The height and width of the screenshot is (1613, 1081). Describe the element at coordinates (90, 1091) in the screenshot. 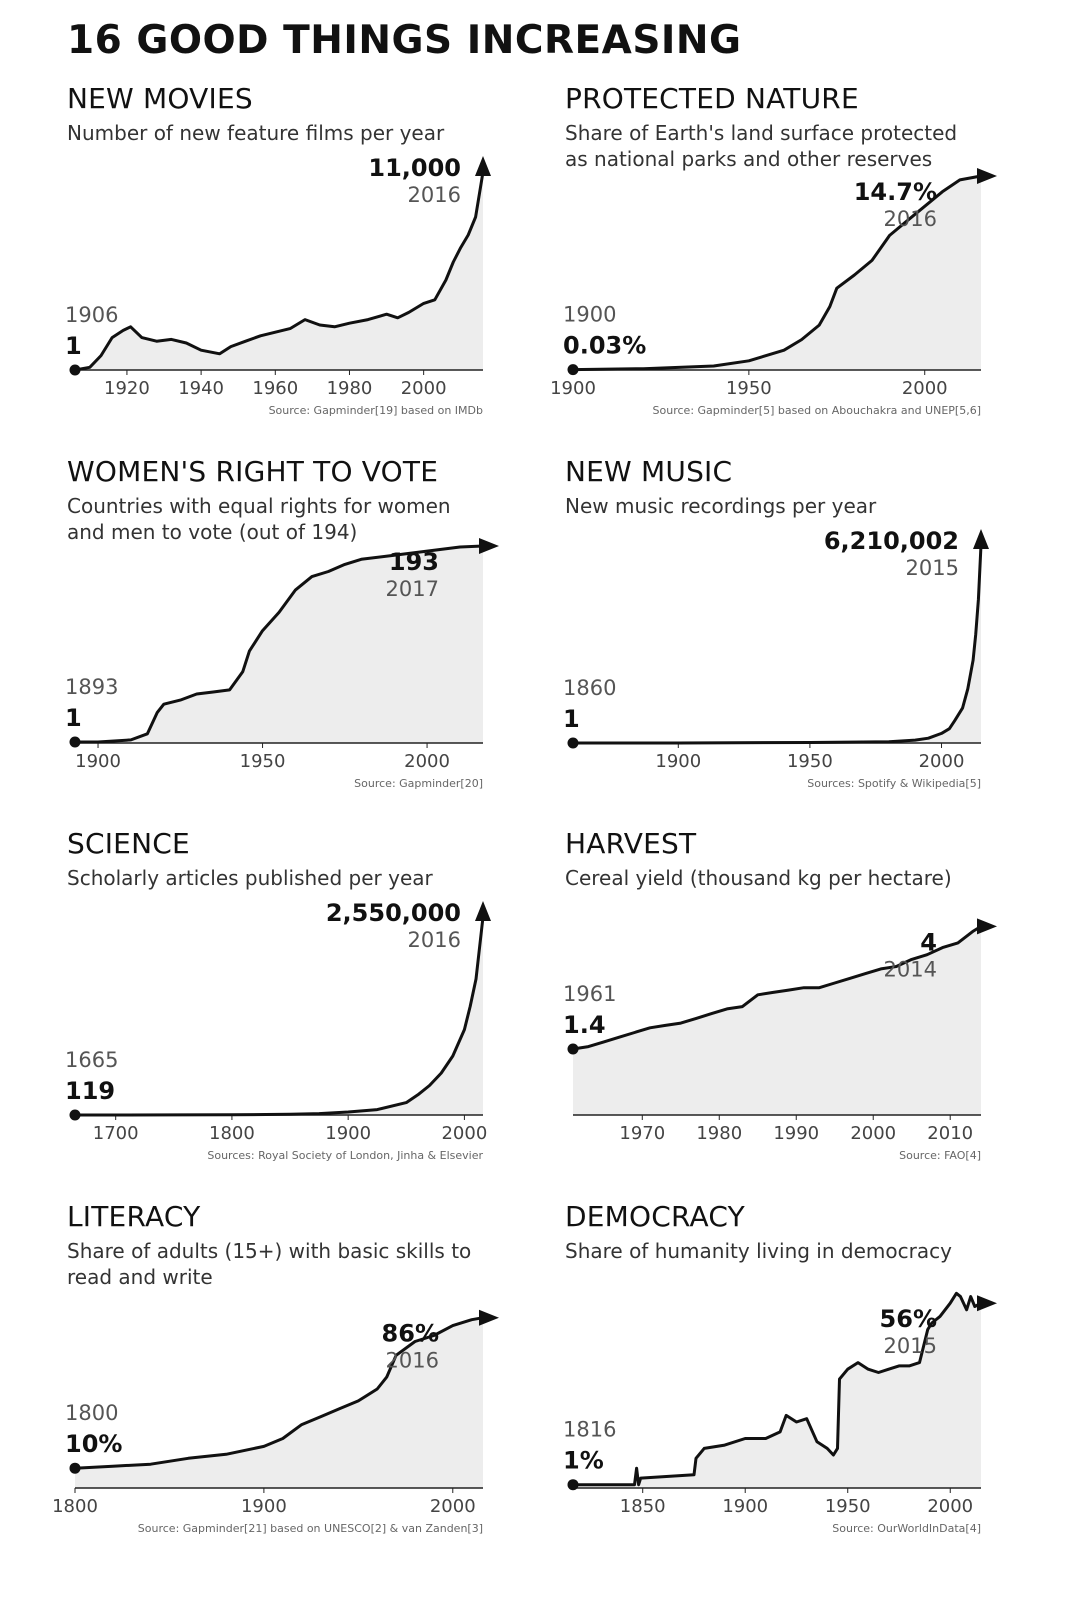

I see `start-value-label: 119` at that location.